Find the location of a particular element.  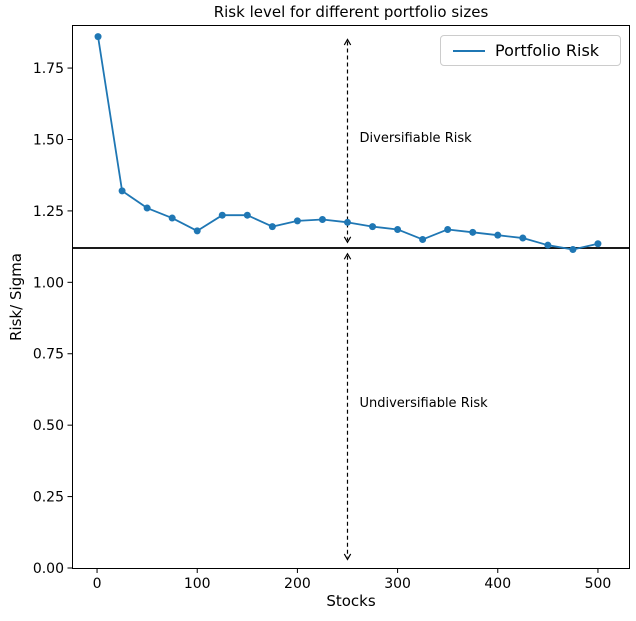

y-axis-tick-label: 1.50 is located at coordinates (48, 140).